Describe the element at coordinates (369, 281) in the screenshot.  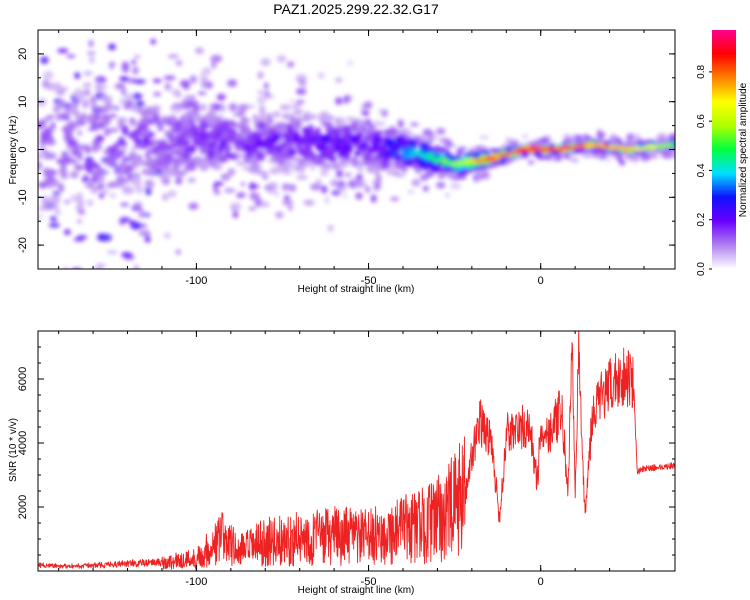
I see `x-tick-label: -50` at that location.